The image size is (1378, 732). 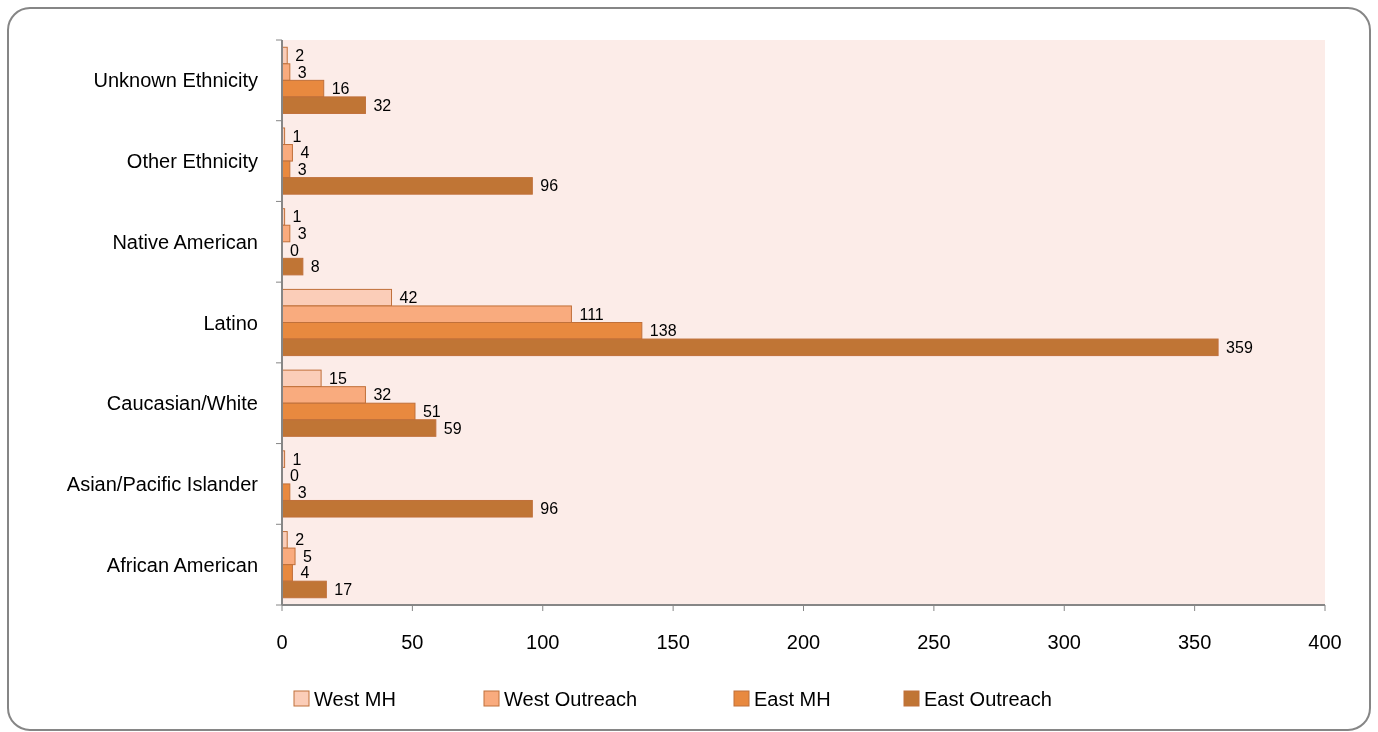 What do you see at coordinates (355, 699) in the screenshot?
I see `legend-label: West MH` at bounding box center [355, 699].